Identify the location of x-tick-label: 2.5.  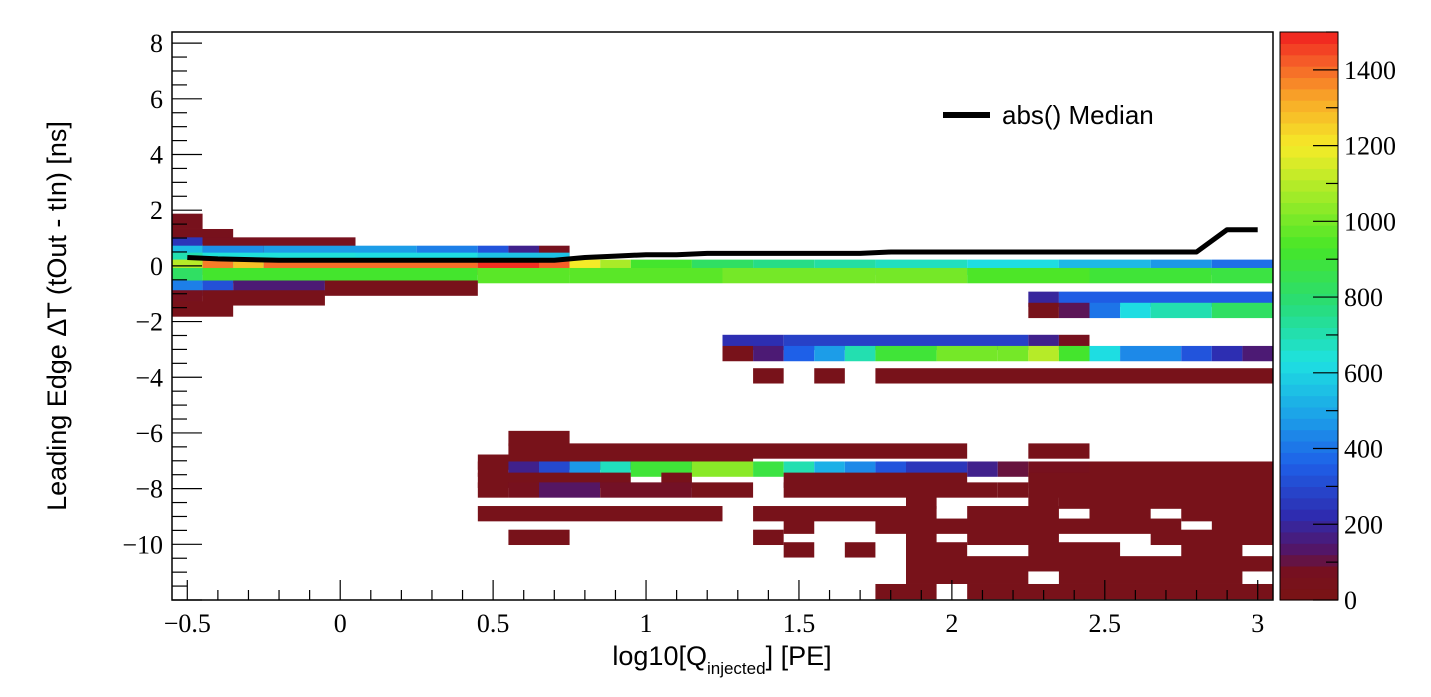
(1105, 623).